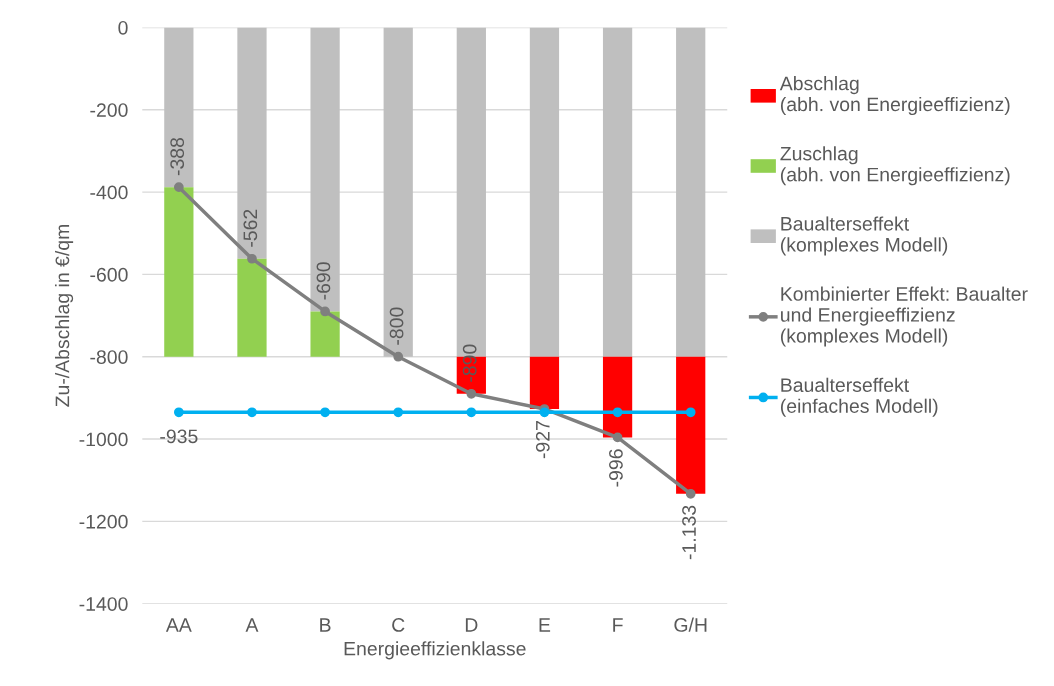 This screenshot has height=686, width=1054. I want to click on y-tick-label: -600, so click(109, 274).